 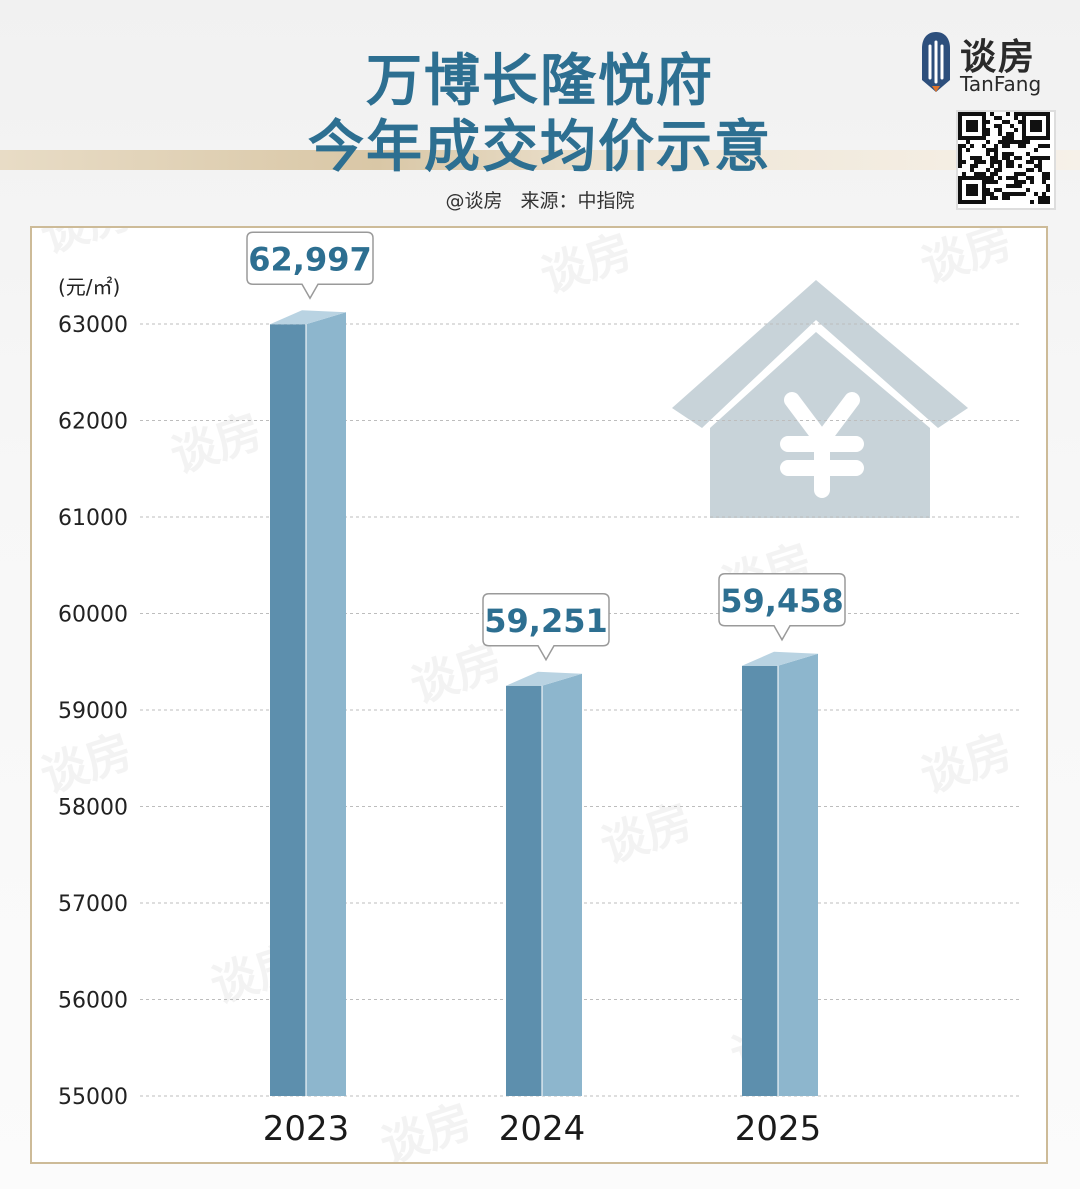 I want to click on bar-2023, so click(x=308, y=703).